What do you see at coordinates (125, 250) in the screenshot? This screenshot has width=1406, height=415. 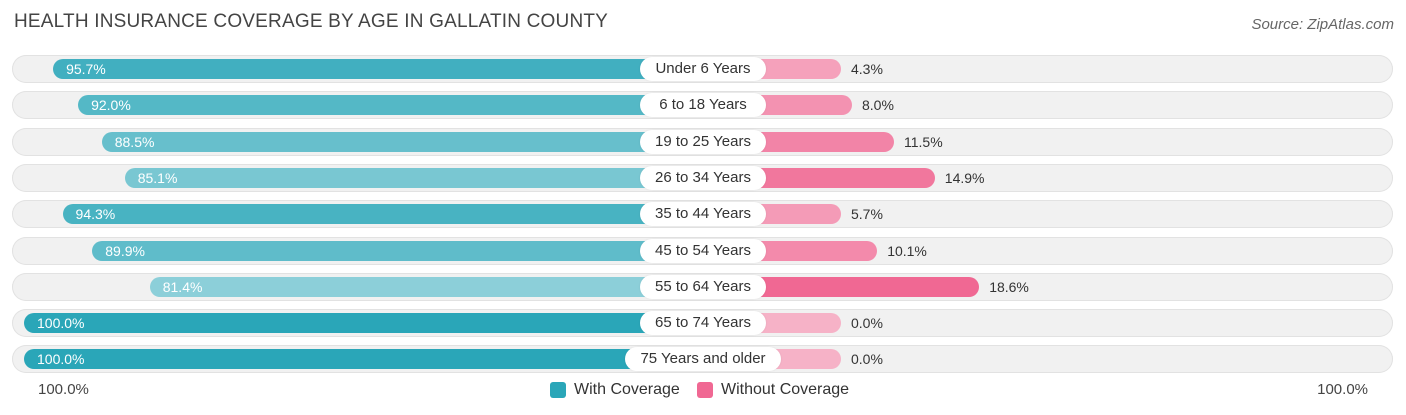 I see `value-label-with-coverage: 89.9%` at bounding box center [125, 250].